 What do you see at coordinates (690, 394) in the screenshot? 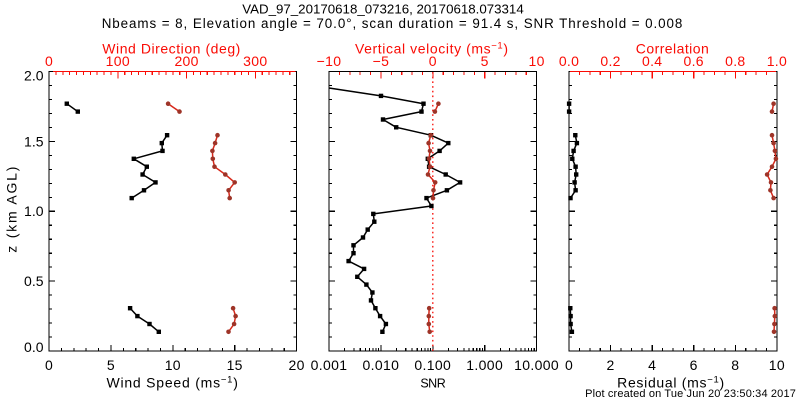
I see `svg-text:Plot created on Tue Jun 20 23:: Plot created on Tue Jun 20 23:50:34 2017` at bounding box center [690, 394].